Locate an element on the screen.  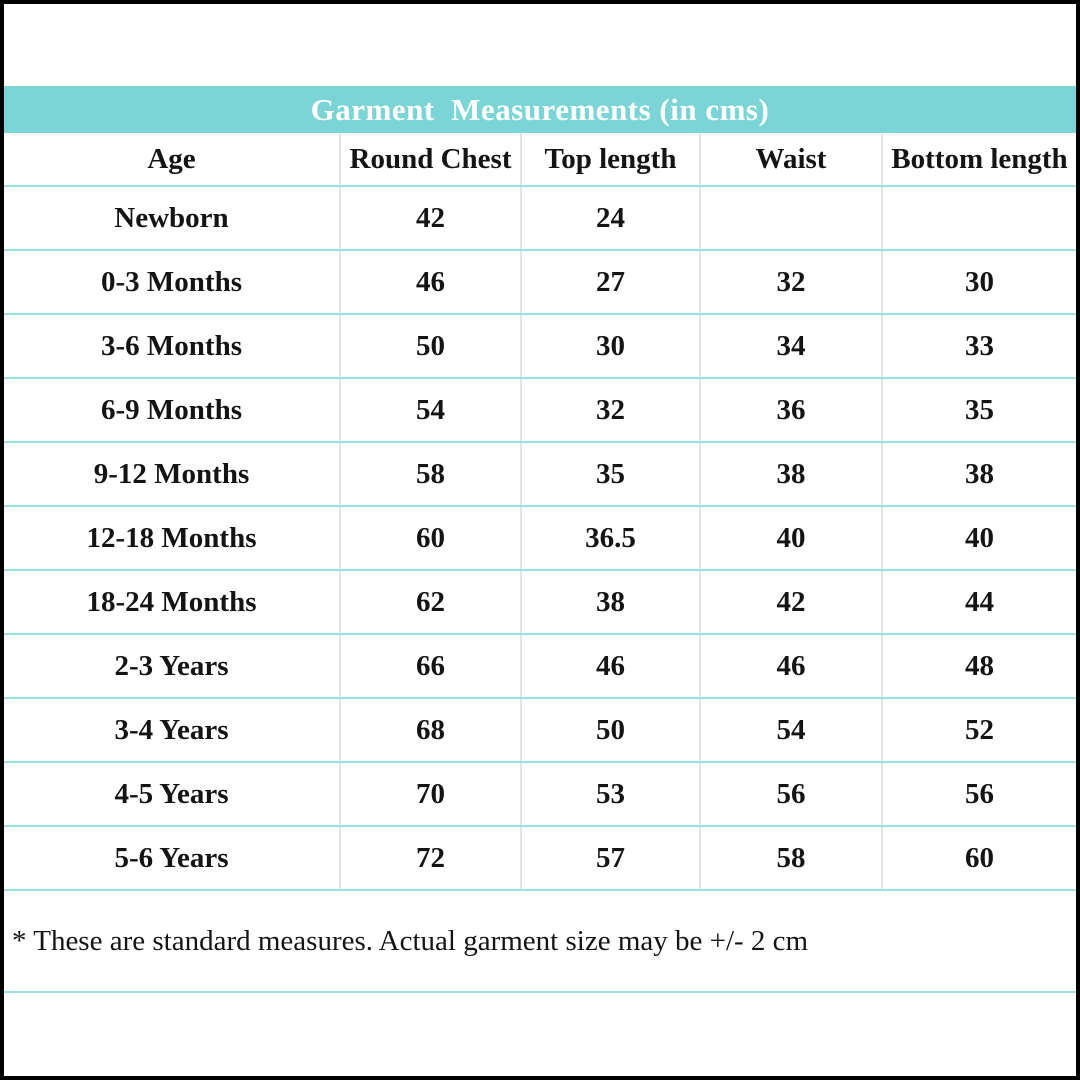
round-chest-cell: 58 is located at coordinates (429, 474).